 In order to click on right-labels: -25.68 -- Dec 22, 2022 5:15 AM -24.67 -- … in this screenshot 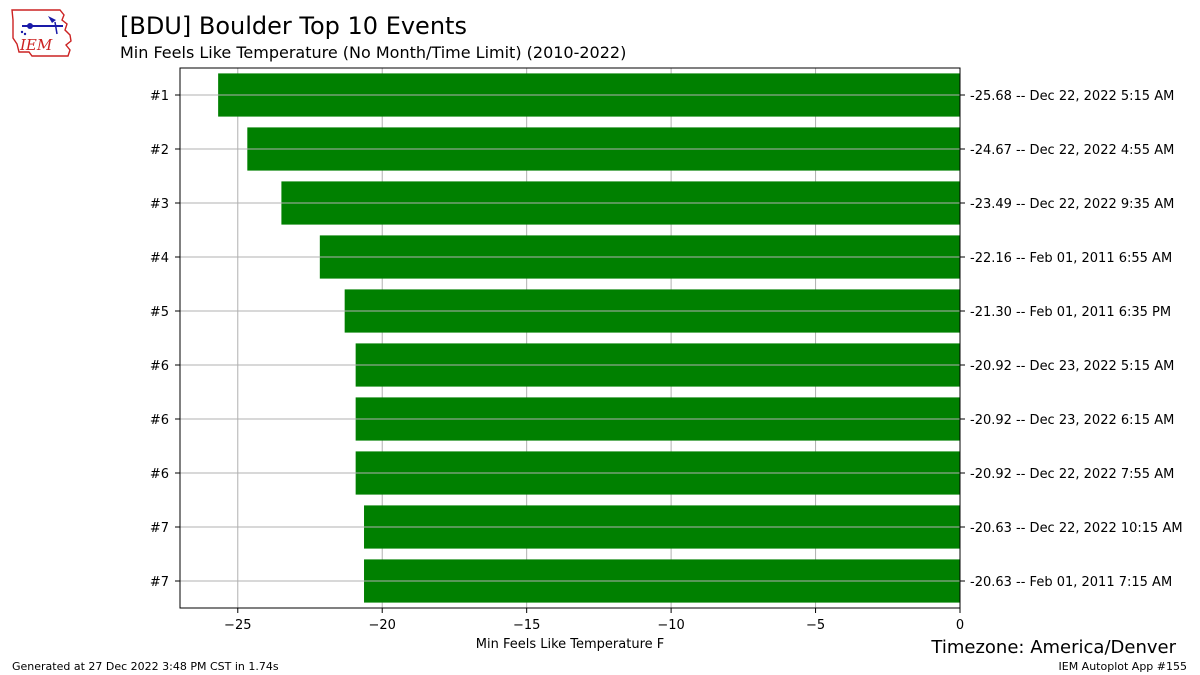, I will do `click(1071, 339)`.